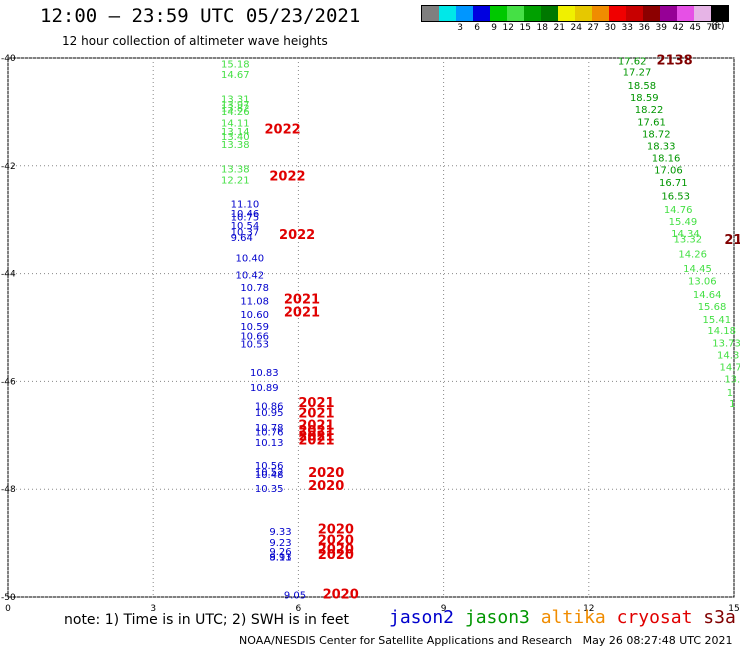 This screenshot has width=740, height=650. Describe the element at coordinates (697, 269) in the screenshot. I see `data-label: 14.45` at that location.